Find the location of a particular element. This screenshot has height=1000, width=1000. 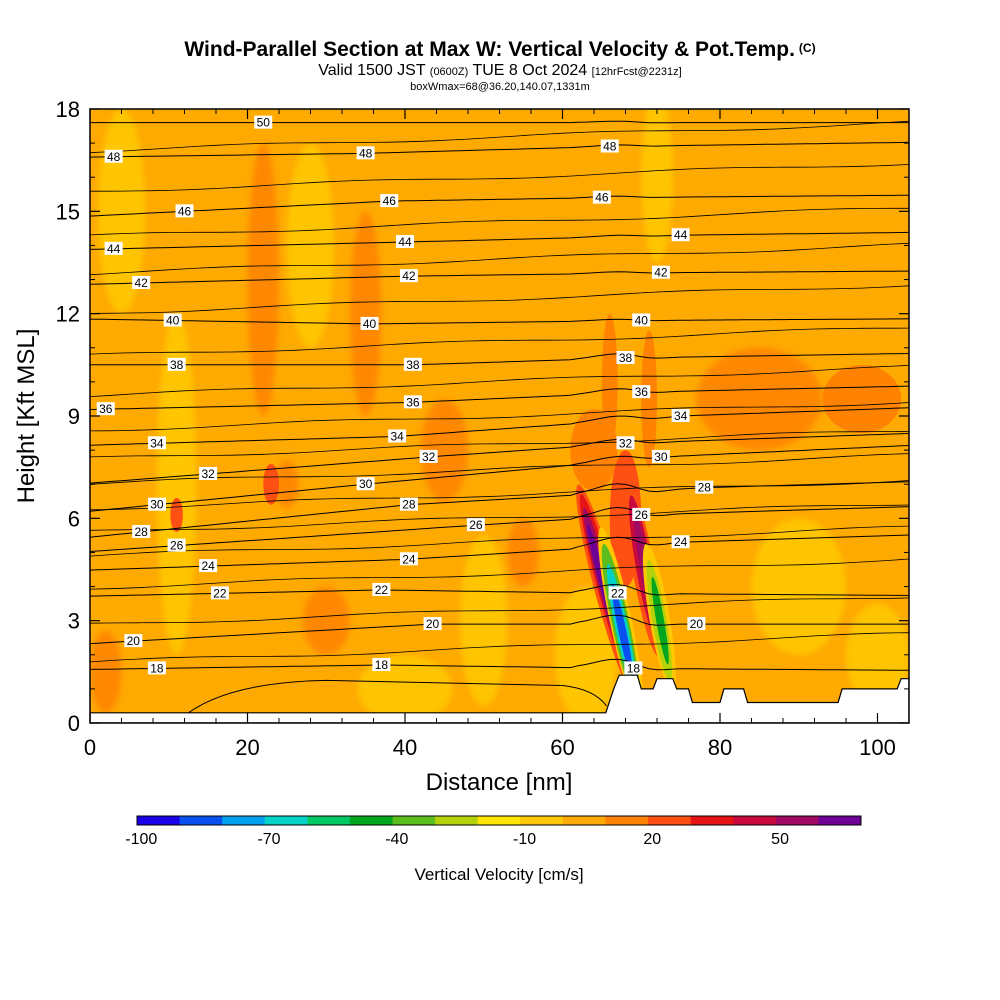

x-tick-label: 80 is located at coordinates (720, 747).